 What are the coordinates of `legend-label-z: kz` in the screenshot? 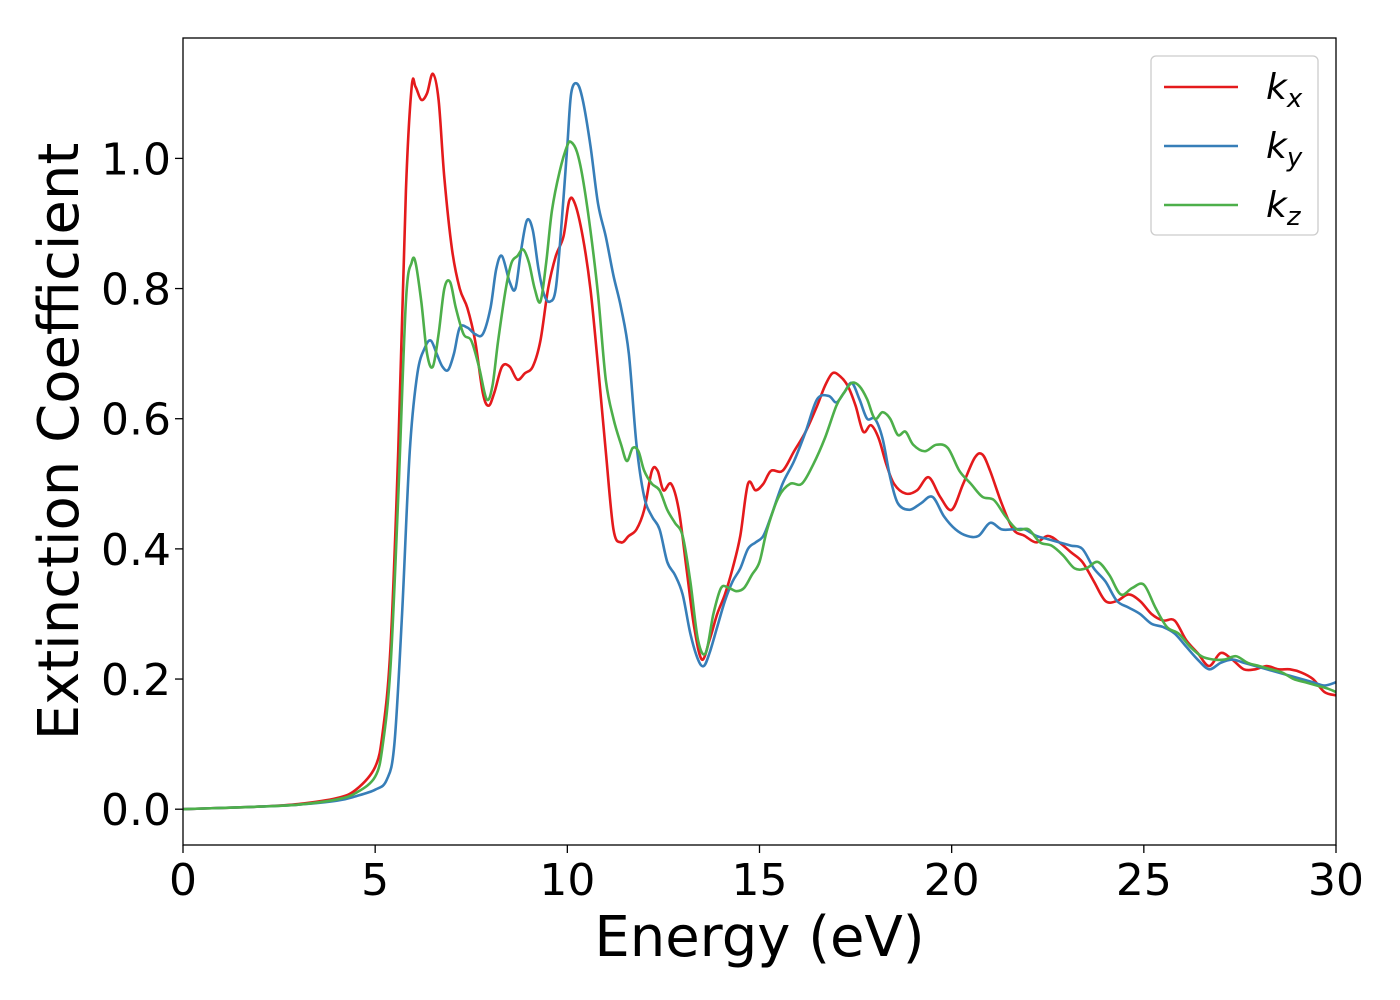 It's located at (1284, 208).